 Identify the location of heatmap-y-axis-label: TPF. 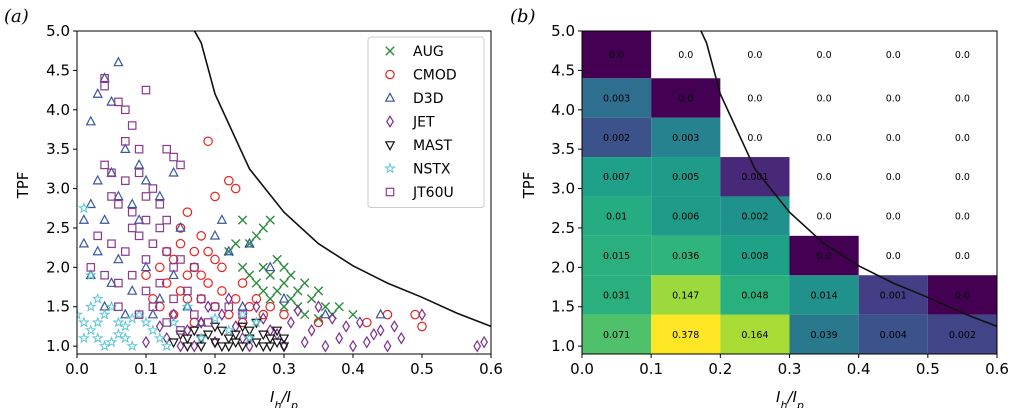
(529, 186).